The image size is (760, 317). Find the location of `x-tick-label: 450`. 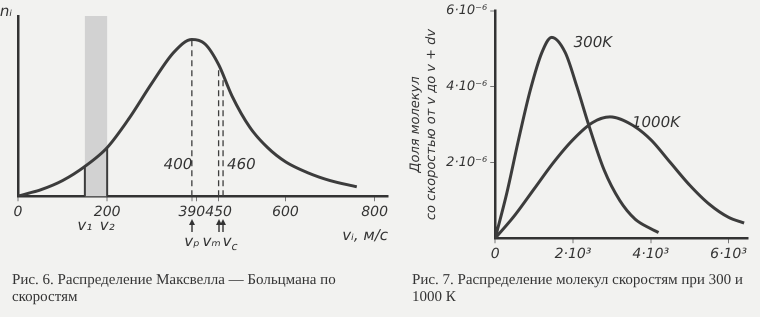

x-tick-label: 450 is located at coordinates (218, 212).